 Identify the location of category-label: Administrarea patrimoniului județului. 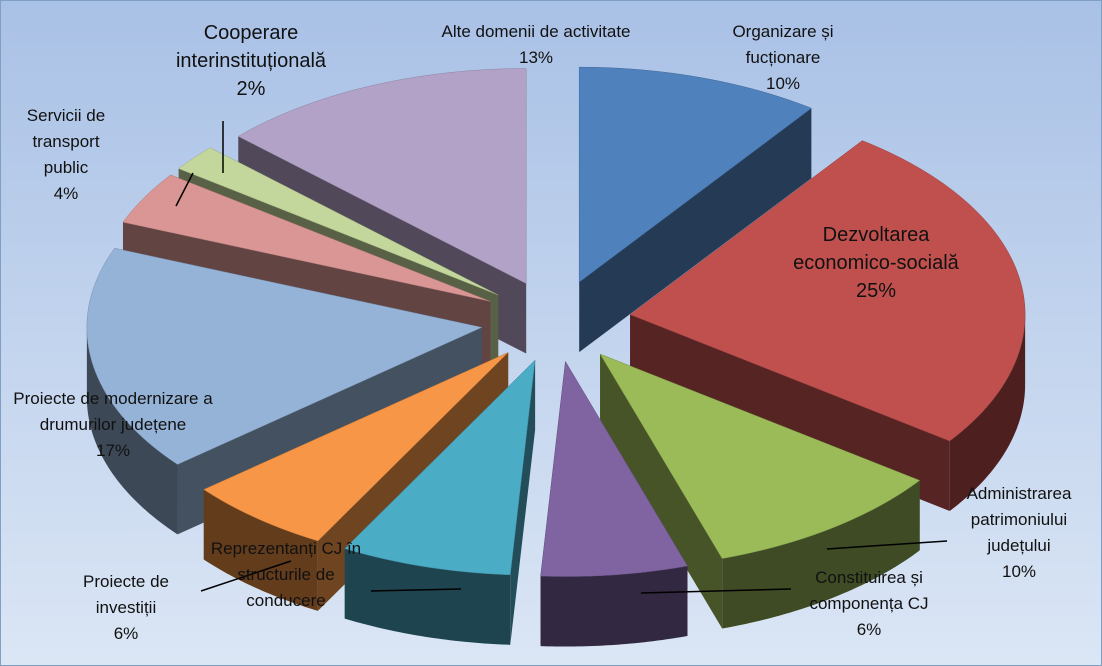
(1019, 519).